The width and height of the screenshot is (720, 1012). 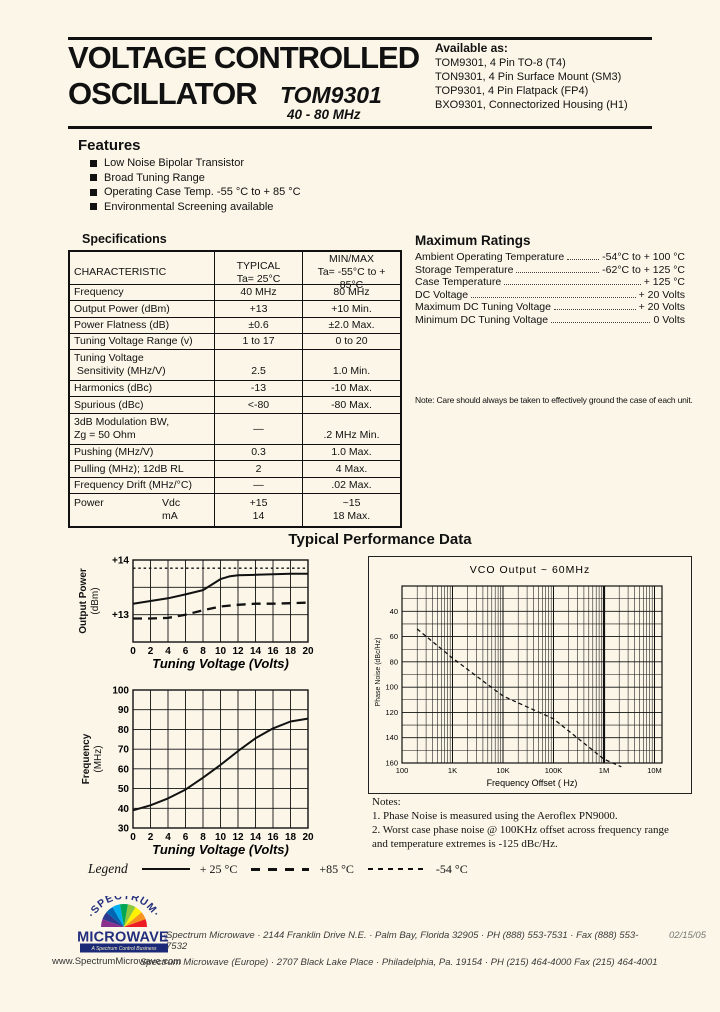 What do you see at coordinates (391, 687) in the screenshot?
I see `y-tick-label: 100` at bounding box center [391, 687].